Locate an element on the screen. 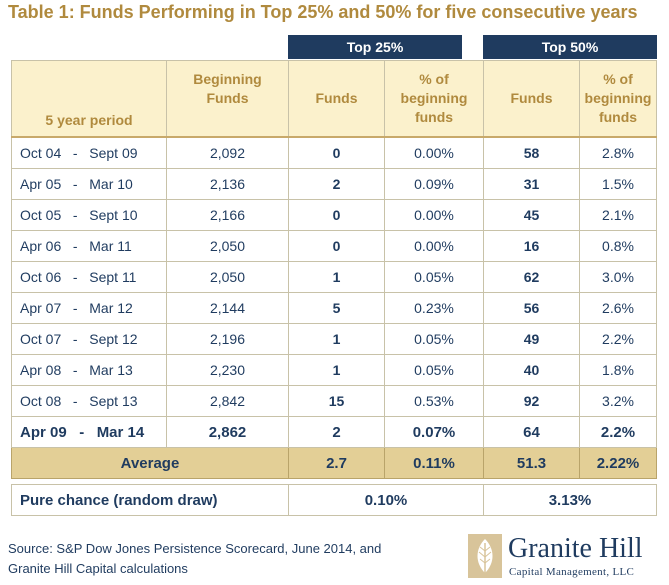  period-cell: Oct 06 - Sept 11 is located at coordinates (89, 277).